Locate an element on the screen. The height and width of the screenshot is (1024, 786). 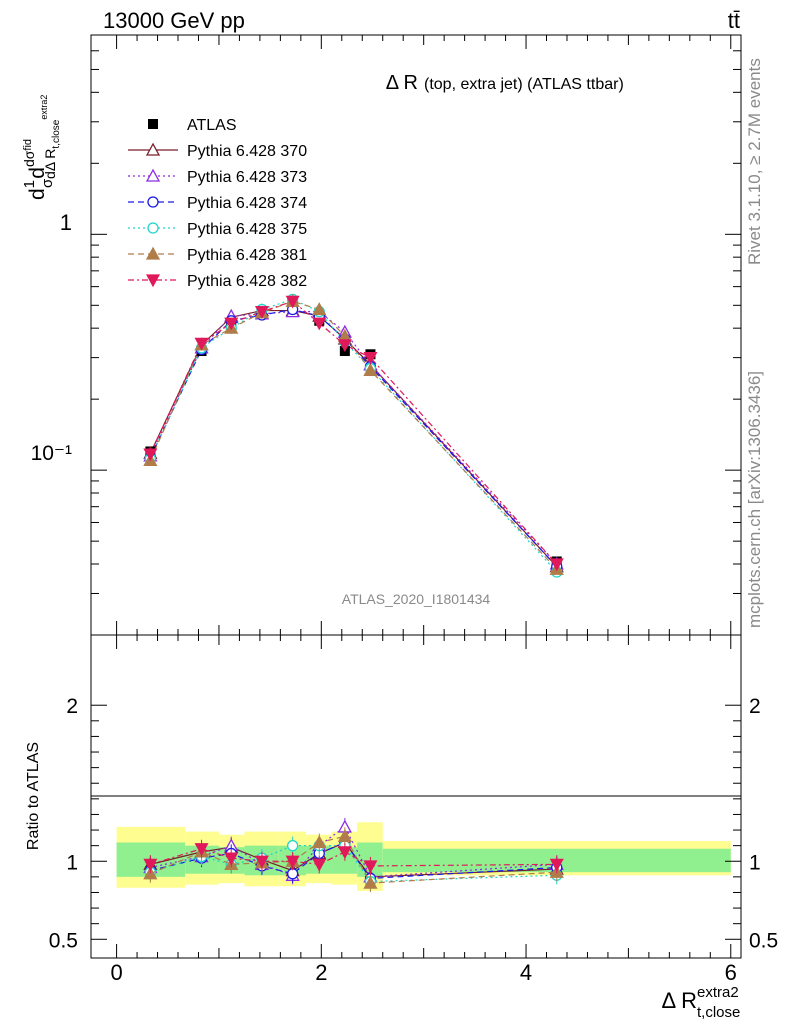
y-tick-label-1: 1 is located at coordinates (66, 222).